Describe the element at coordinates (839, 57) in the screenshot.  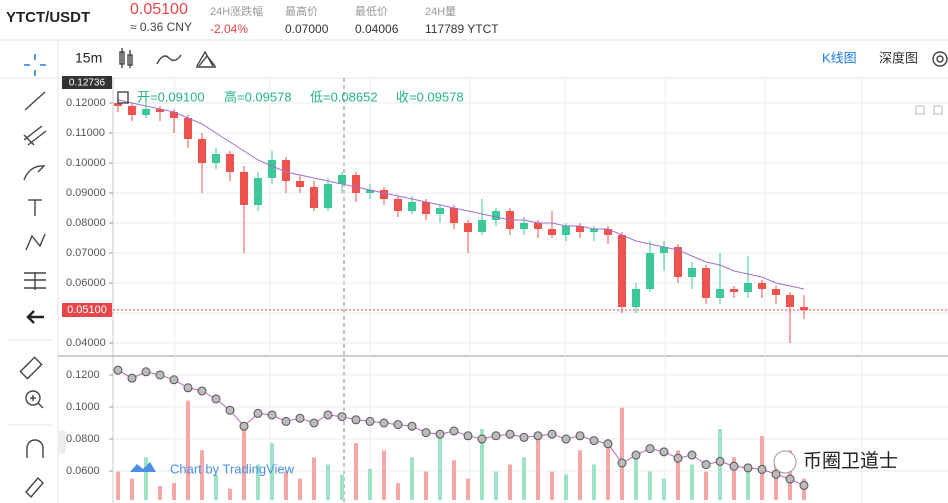
I see `tab-kline: K线图` at that location.